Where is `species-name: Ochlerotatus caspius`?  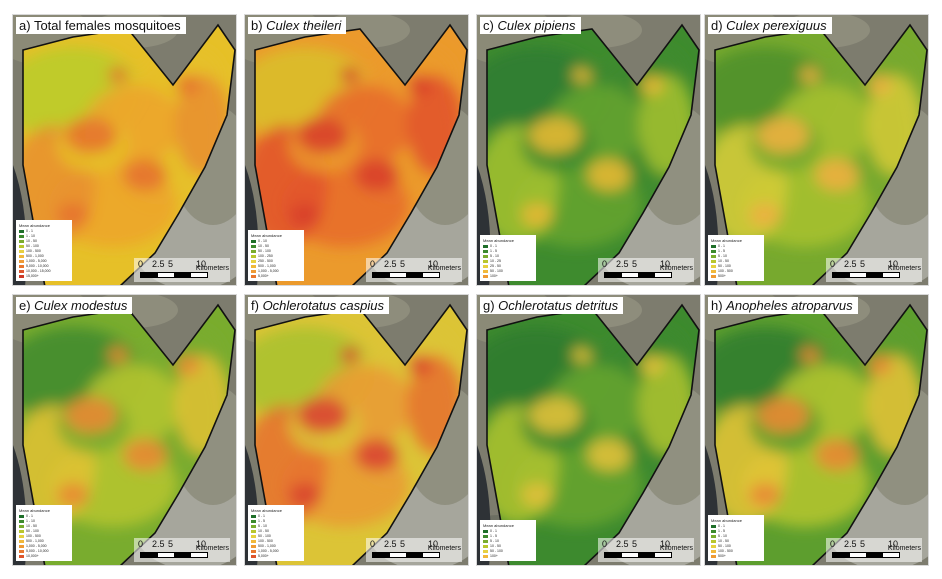 species-name: Ochlerotatus caspius is located at coordinates (323, 305).